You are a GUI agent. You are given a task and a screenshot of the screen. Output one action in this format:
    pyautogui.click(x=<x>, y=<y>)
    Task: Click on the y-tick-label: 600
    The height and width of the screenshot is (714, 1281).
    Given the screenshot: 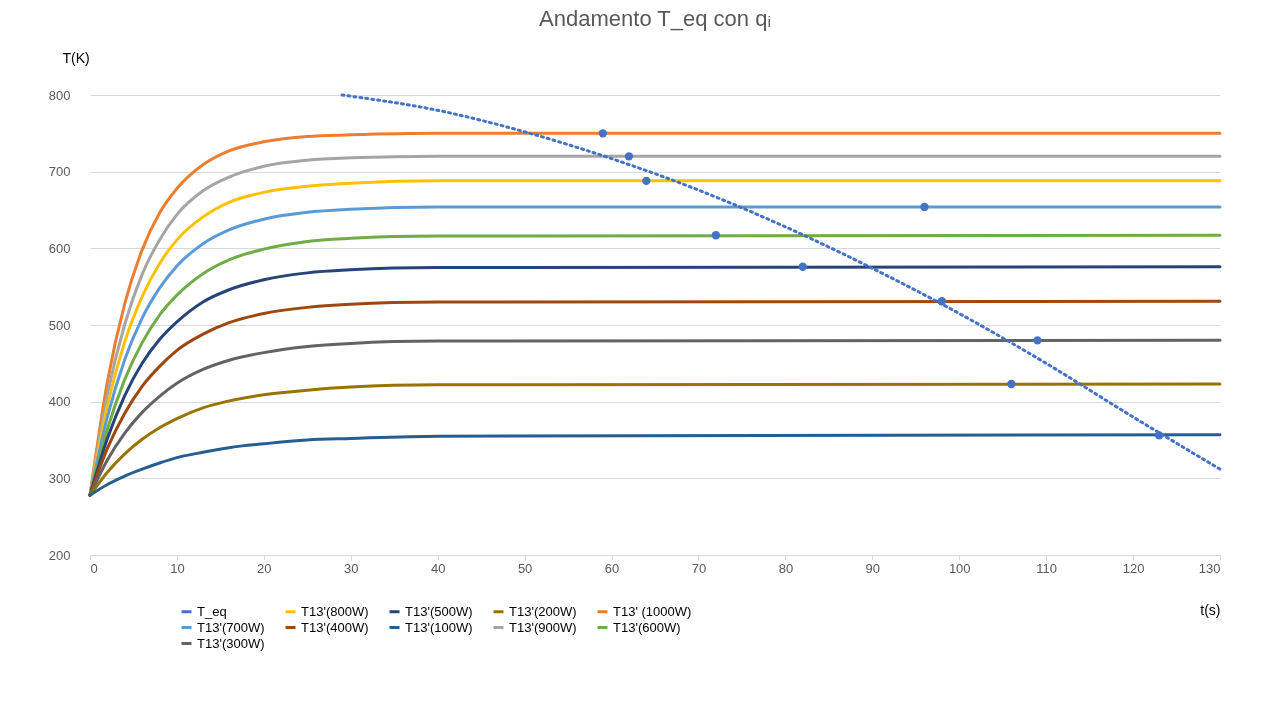 What is the action you would take?
    pyautogui.click(x=59, y=248)
    